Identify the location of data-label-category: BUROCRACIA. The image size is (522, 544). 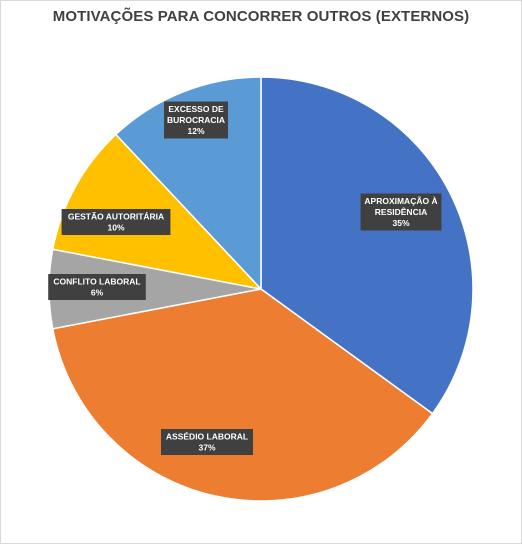
(196, 120).